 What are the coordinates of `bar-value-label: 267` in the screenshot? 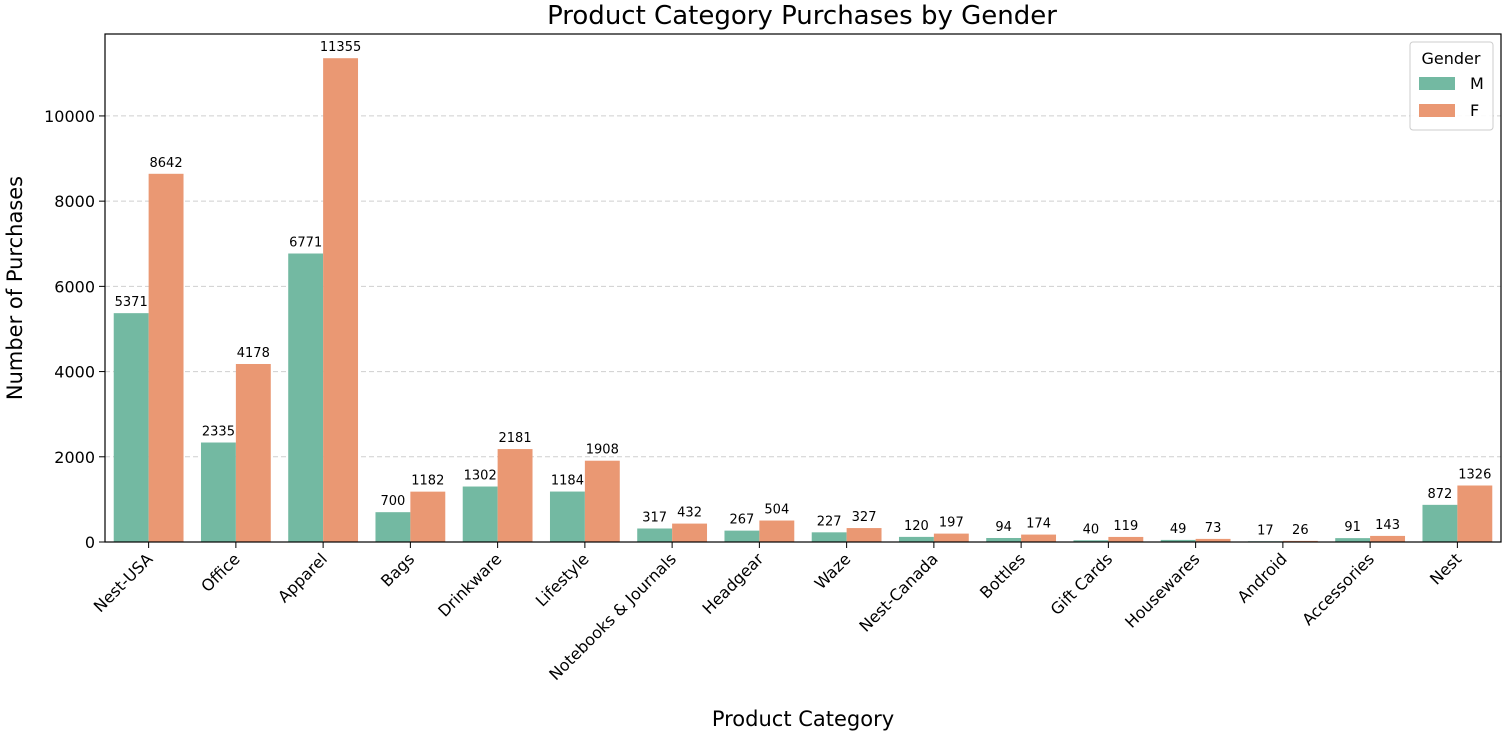 It's located at (742, 520).